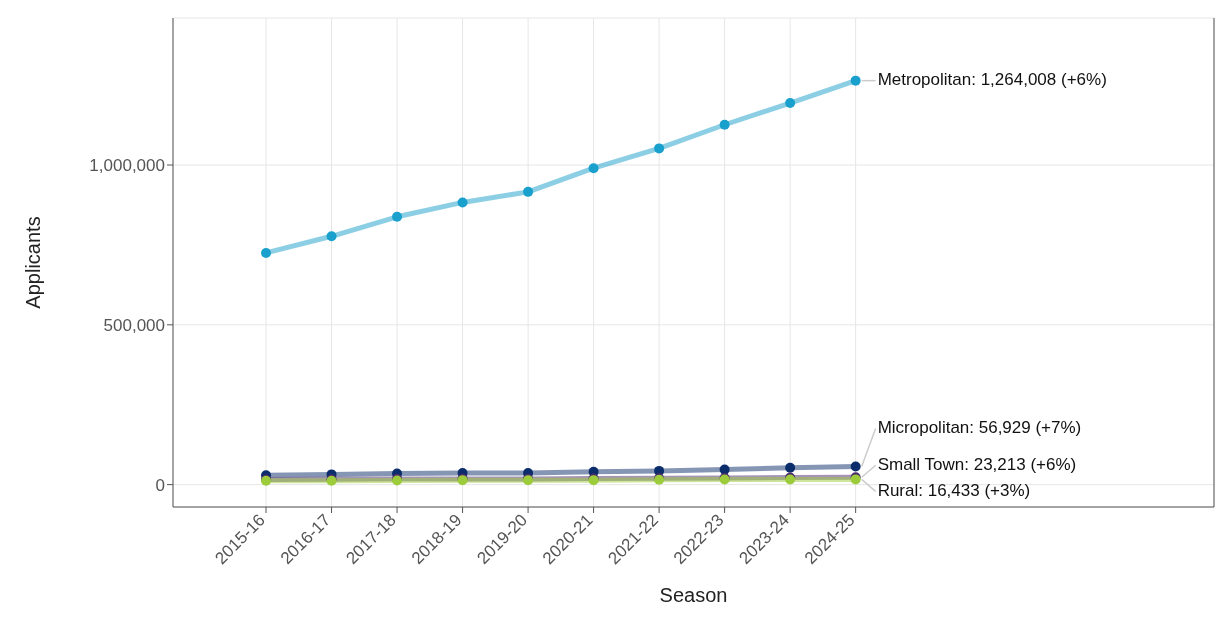  Describe the element at coordinates (977, 464) in the screenshot. I see `annotation: Small Town: 23,213 (+6%)` at that location.